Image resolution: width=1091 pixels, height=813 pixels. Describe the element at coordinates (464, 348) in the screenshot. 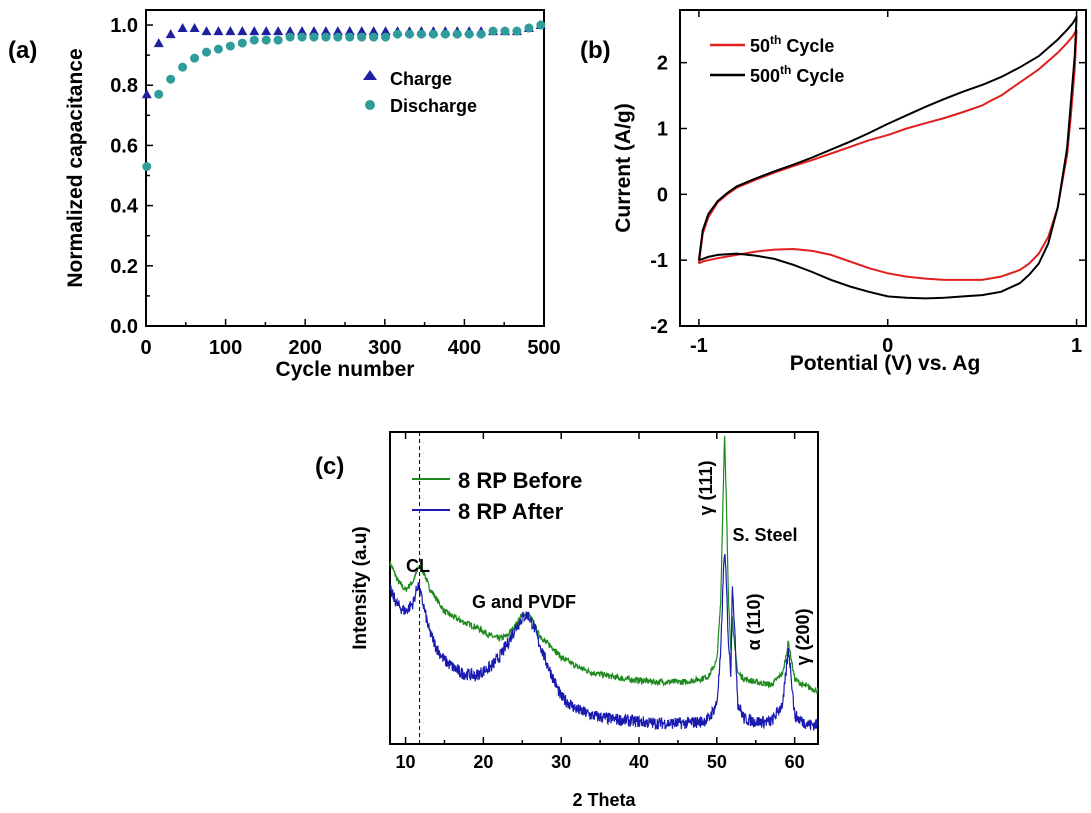

I see `x-tick-label-a: 400` at that location.